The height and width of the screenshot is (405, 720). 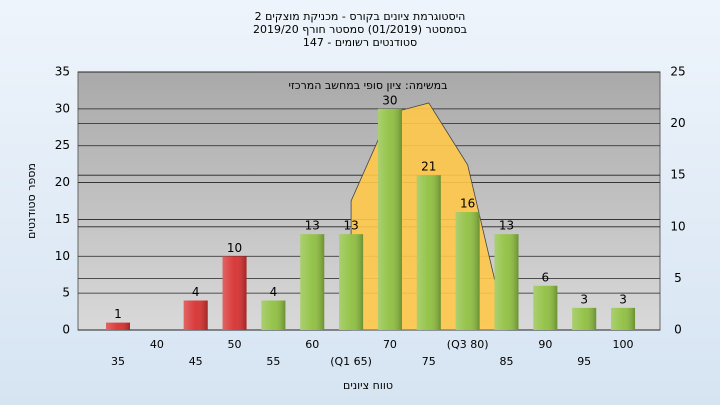 I want to click on y2-tick-label: 15, so click(x=677, y=175).